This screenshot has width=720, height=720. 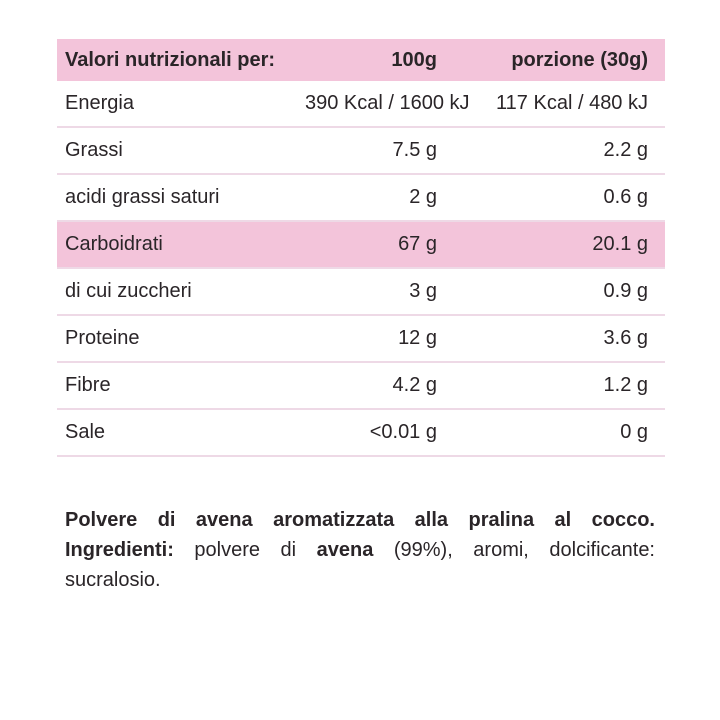 What do you see at coordinates (361, 339) in the screenshot?
I see `table-row-proteine: Proteine 12 g 3.6 g` at bounding box center [361, 339].